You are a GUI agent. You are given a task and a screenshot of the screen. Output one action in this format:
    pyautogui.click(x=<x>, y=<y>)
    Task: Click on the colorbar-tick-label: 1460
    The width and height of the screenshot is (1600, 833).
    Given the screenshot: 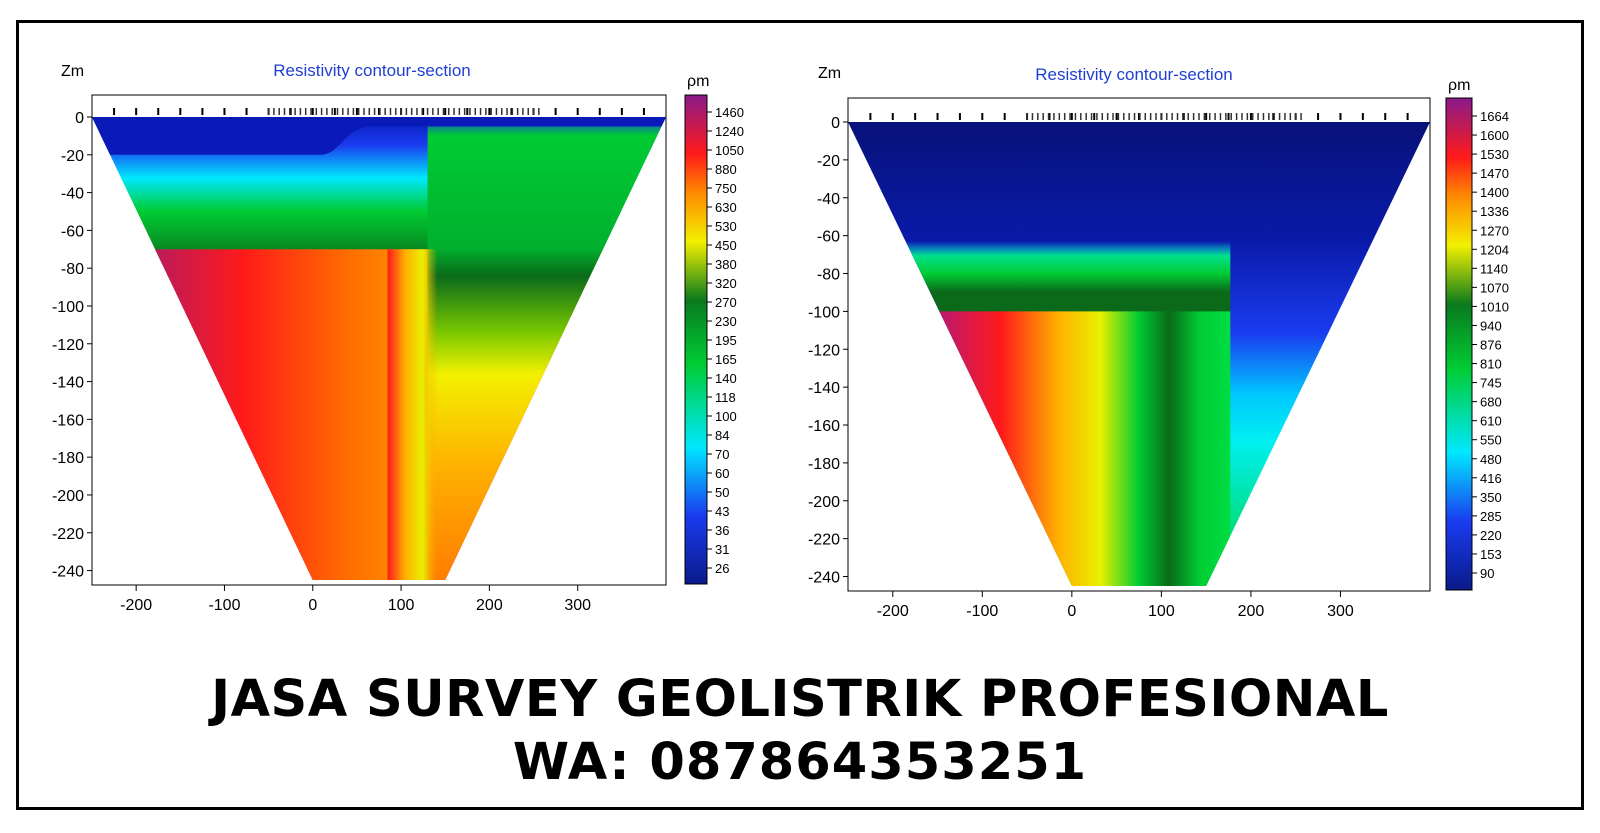 What is the action you would take?
    pyautogui.click(x=729, y=112)
    